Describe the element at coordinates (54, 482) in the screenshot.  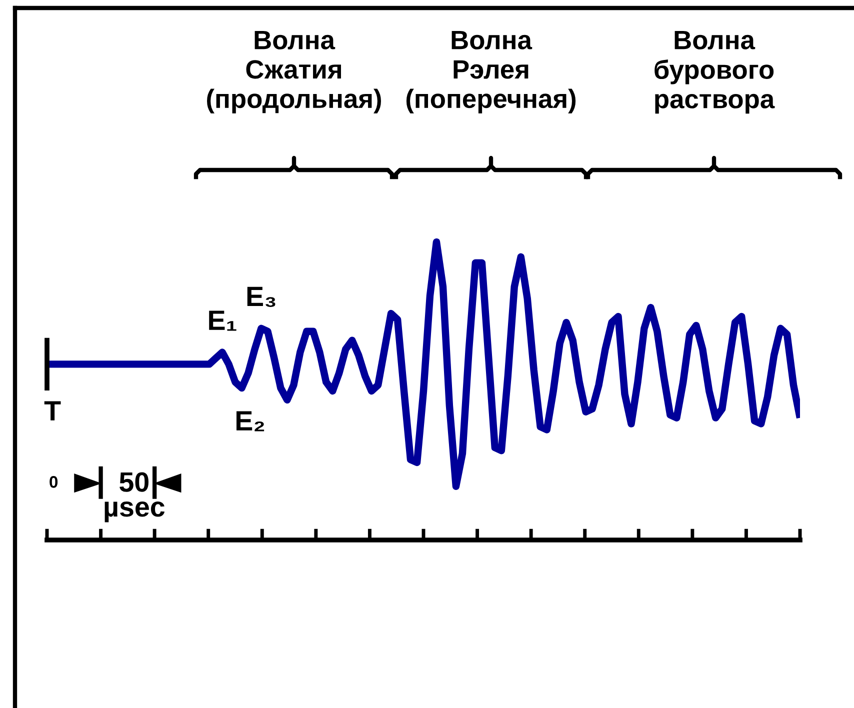
I see `annotation: 0` at that location.